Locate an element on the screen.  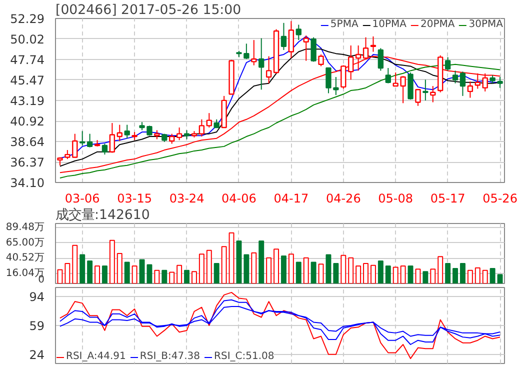
y-tick-label: 34.10 is located at coordinates (27, 183).